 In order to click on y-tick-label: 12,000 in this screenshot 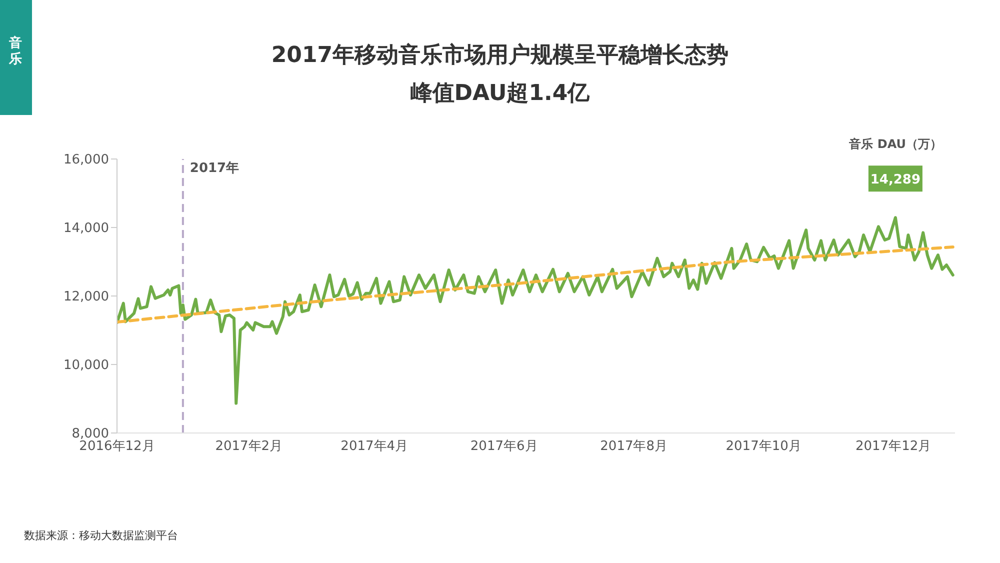, I will do `click(86, 297)`.